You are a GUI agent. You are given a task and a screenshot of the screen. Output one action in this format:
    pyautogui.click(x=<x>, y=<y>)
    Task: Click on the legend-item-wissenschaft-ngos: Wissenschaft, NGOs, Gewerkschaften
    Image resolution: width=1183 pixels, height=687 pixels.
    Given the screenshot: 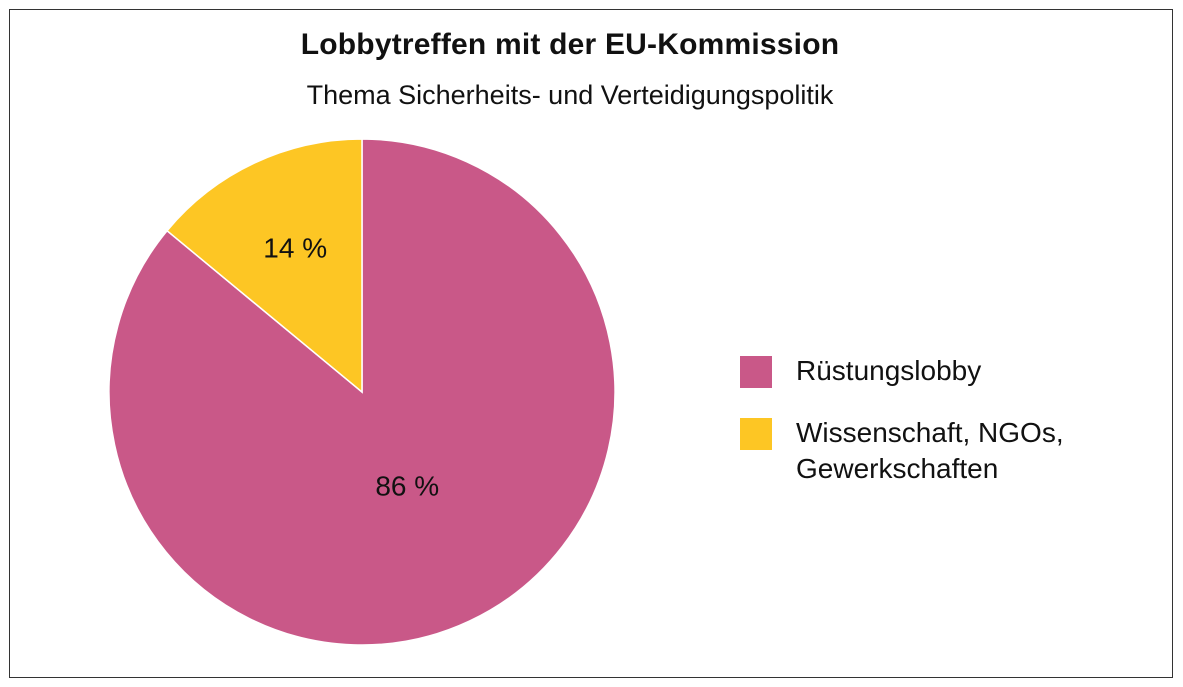 What is the action you would take?
    pyautogui.click(x=933, y=452)
    